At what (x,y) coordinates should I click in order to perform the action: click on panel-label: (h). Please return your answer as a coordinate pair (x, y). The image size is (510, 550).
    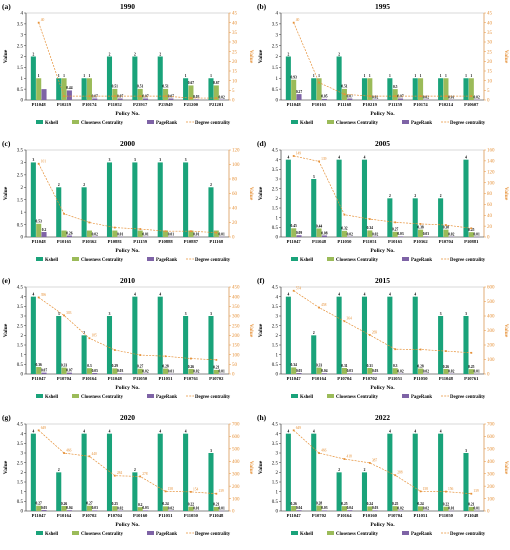
    Looking at the image, I should click on (262, 417).